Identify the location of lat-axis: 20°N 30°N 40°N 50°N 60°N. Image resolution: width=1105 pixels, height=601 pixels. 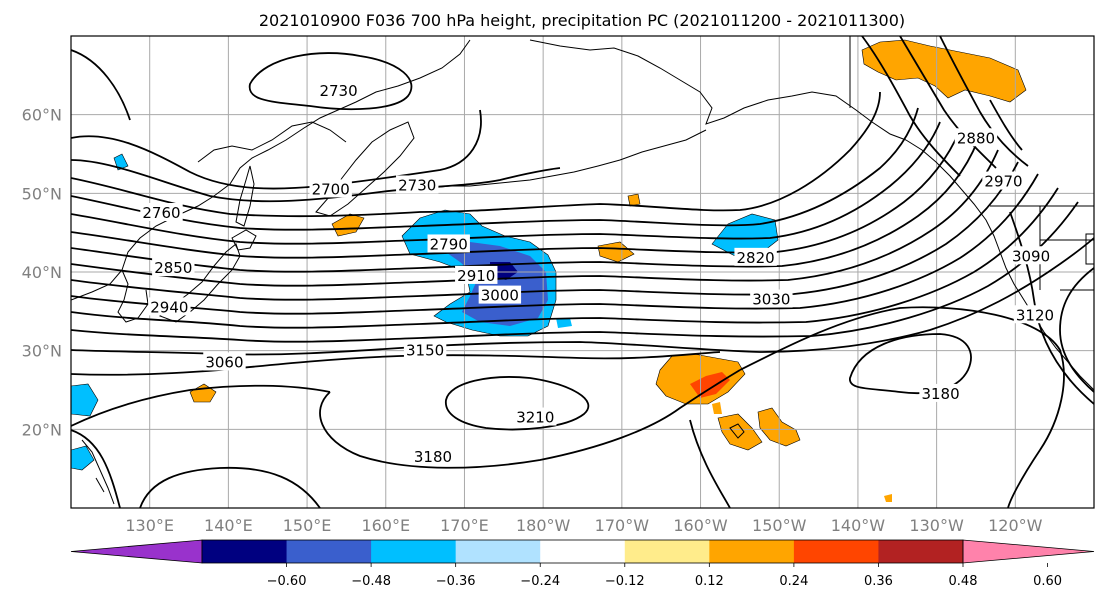
(42, 273).